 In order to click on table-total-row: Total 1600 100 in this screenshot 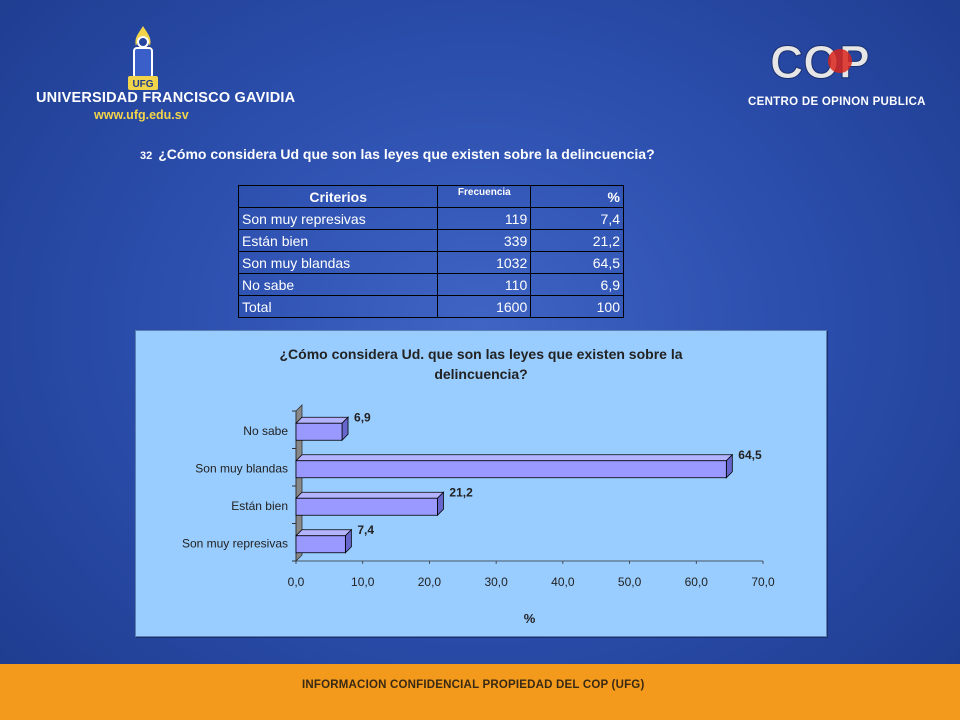, I will do `click(430, 306)`.